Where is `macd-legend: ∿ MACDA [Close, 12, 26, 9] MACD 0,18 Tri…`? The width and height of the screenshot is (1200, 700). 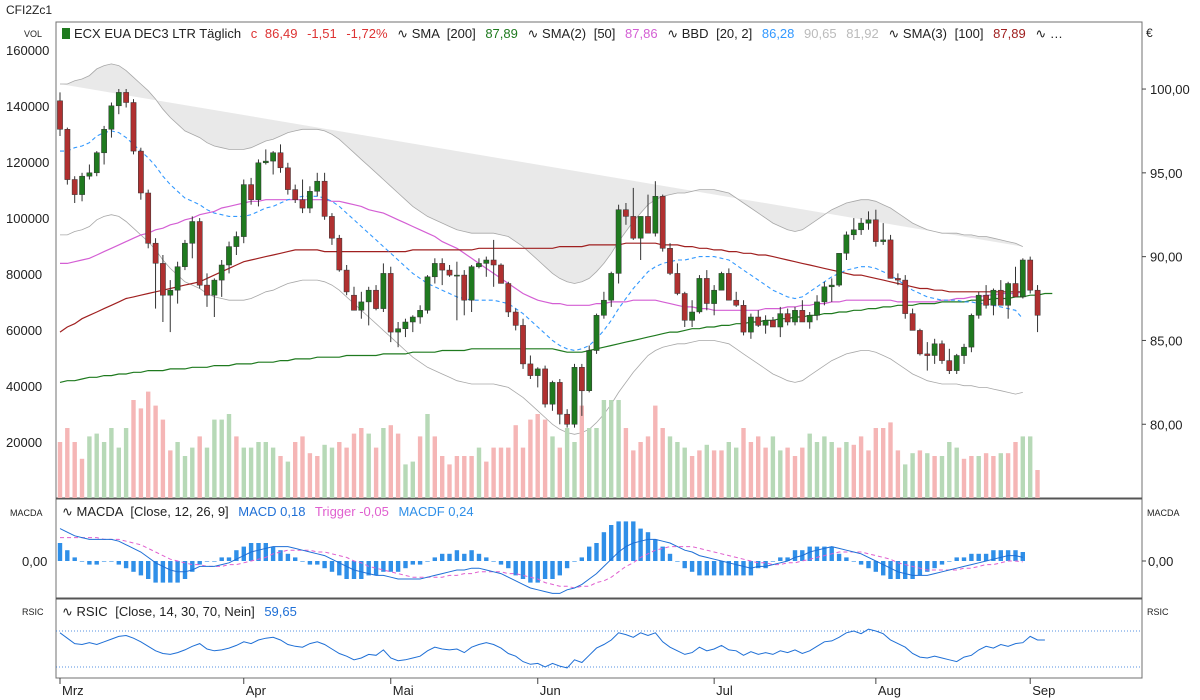
macd-legend: ∿ MACDA [Close, 12, 26, 9] MACD 0,18 Tri… is located at coordinates (268, 511).